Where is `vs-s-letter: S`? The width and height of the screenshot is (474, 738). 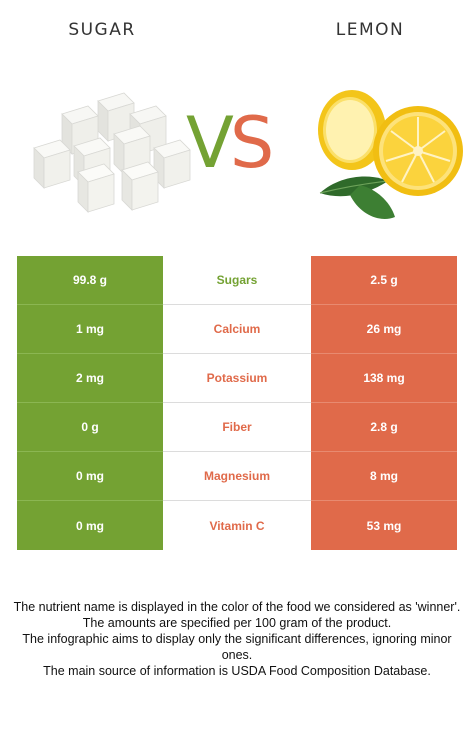
vs-s-letter: S is located at coordinates (251, 143).